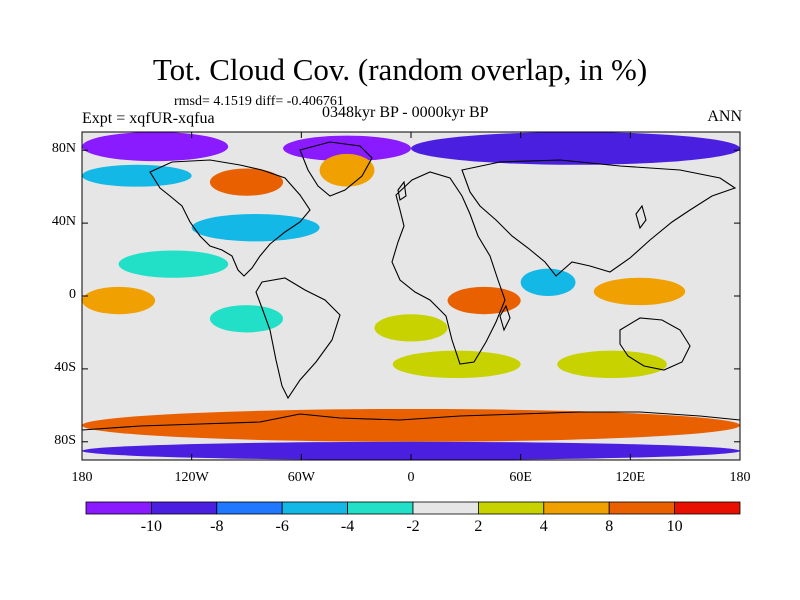 The image size is (800, 600). Describe the element at coordinates (674, 526) in the screenshot. I see `colorbar-label-8: 10` at that location.